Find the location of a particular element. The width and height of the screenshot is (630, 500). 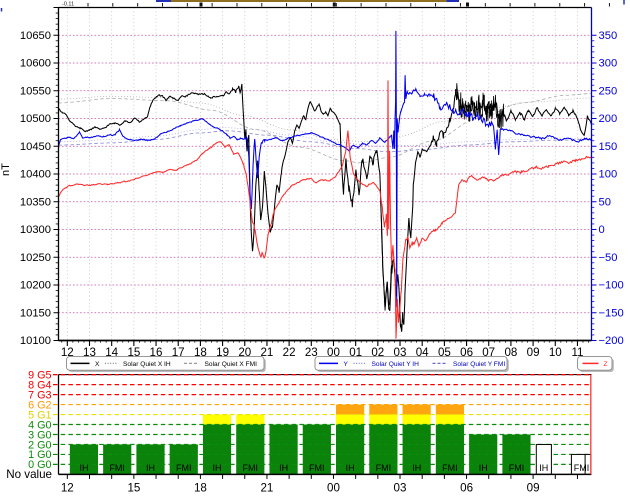

svg-text: 13 is located at coordinates (89, 352).